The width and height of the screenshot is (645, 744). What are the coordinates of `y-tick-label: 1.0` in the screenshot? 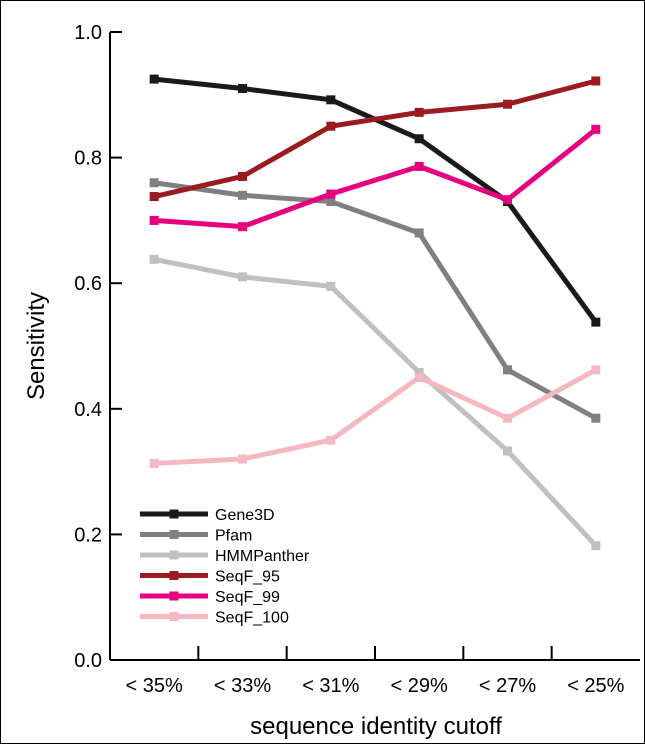 It's located at (88, 33).